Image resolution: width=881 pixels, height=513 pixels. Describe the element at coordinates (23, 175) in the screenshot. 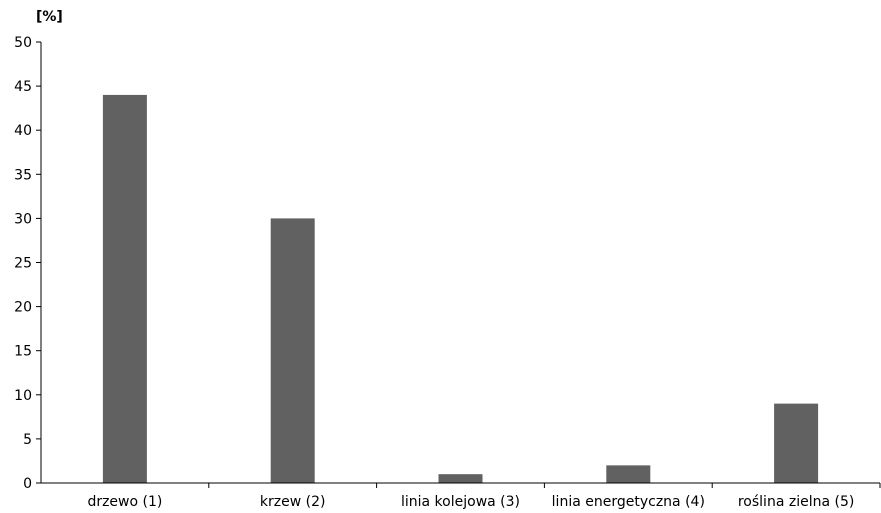

I see `y-tick-label: 35` at that location.